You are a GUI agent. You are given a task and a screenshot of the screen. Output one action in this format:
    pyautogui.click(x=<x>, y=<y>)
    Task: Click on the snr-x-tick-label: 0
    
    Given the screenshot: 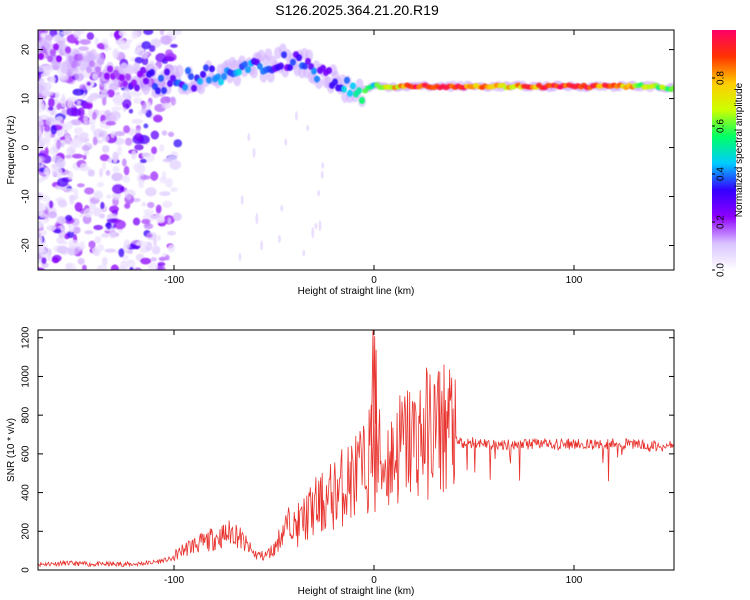 What is the action you would take?
    pyautogui.click(x=374, y=580)
    